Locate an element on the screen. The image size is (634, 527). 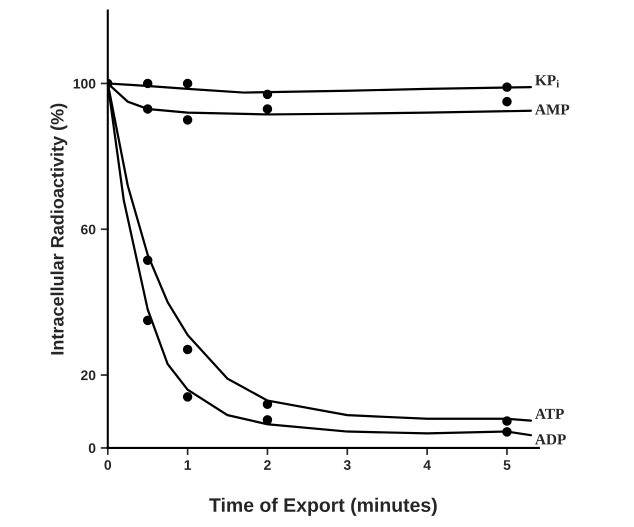
series-label: KP$_{i}$ is located at coordinates (547, 81).